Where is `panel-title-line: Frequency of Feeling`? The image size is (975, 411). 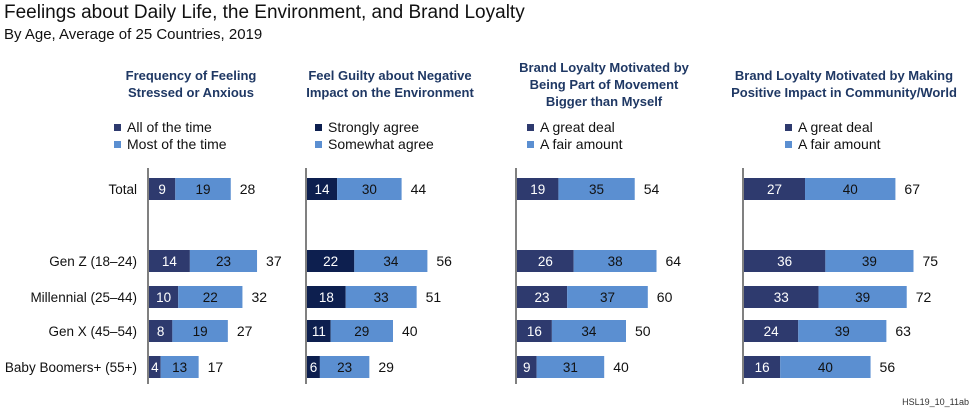 panel-title-line: Frequency of Feeling is located at coordinates (191, 75).